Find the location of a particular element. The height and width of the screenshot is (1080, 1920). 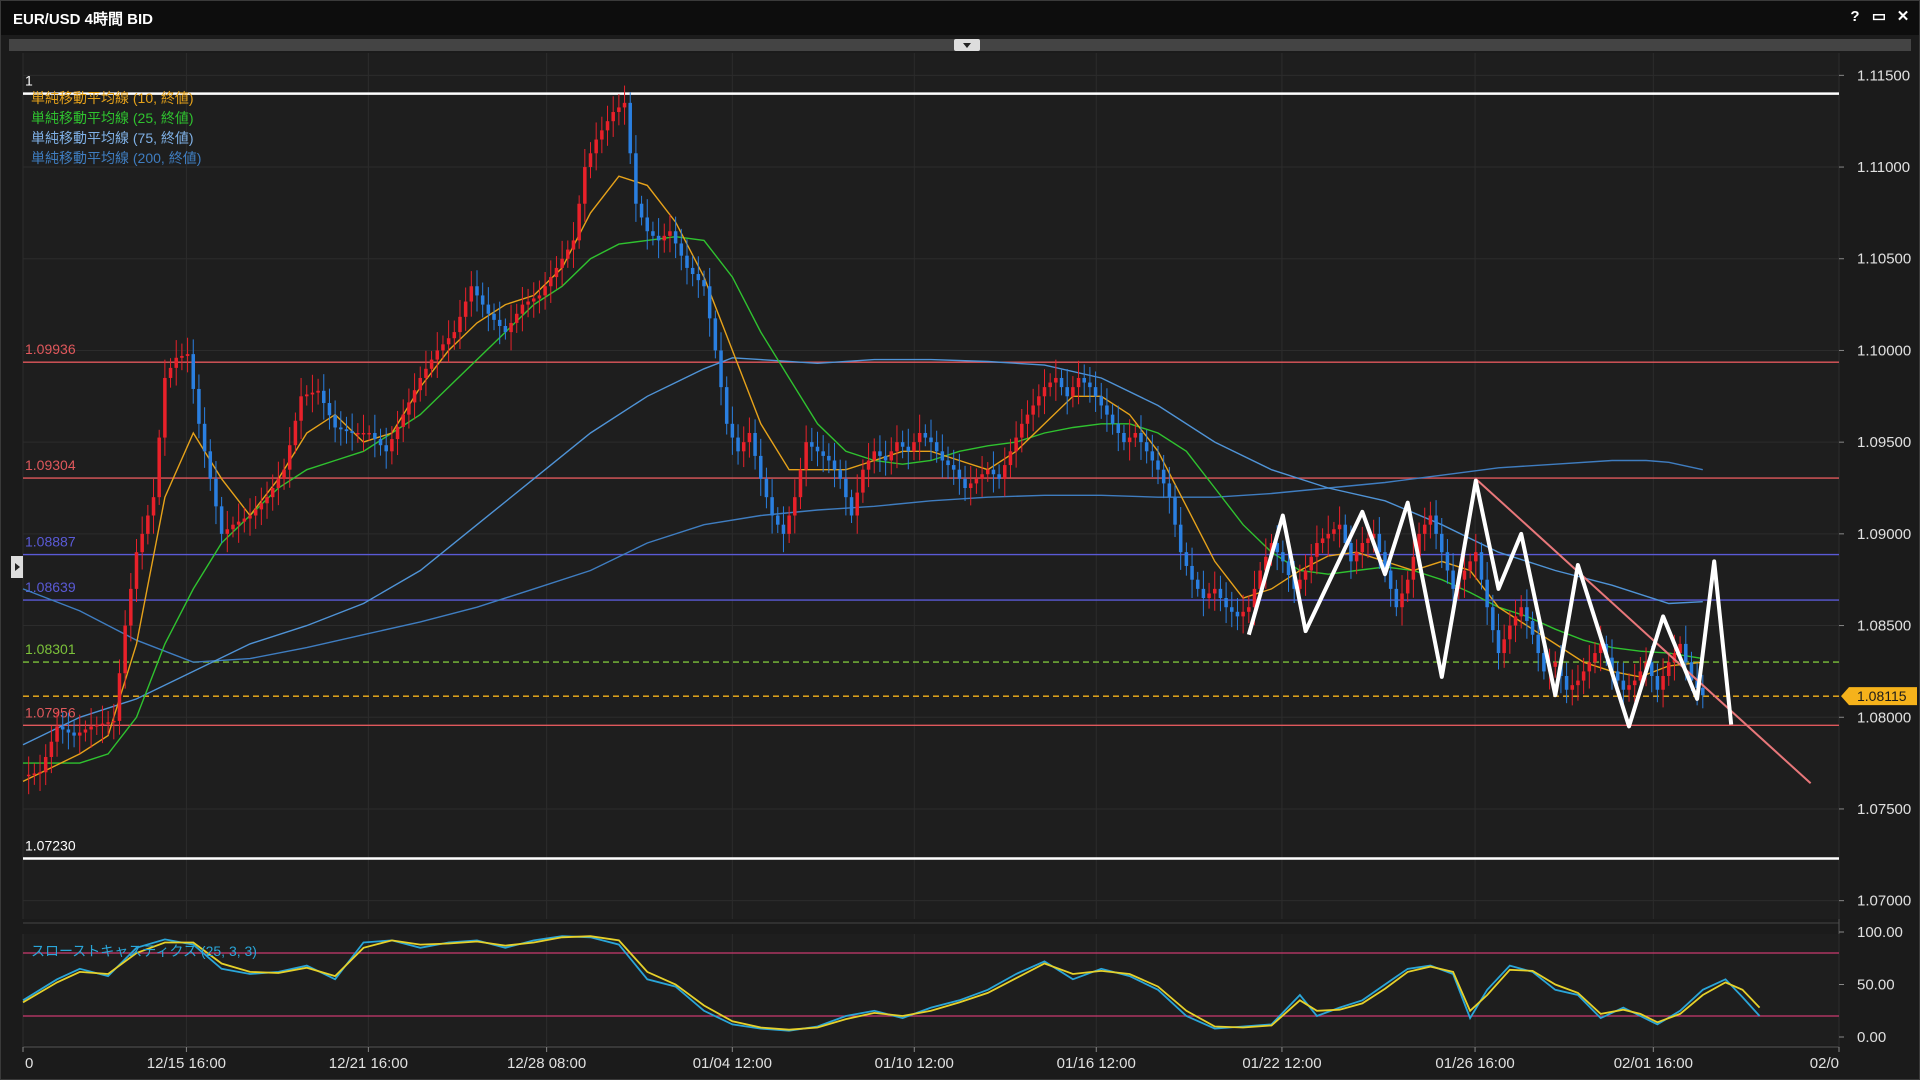

help-button: ? is located at coordinates (1855, 16).